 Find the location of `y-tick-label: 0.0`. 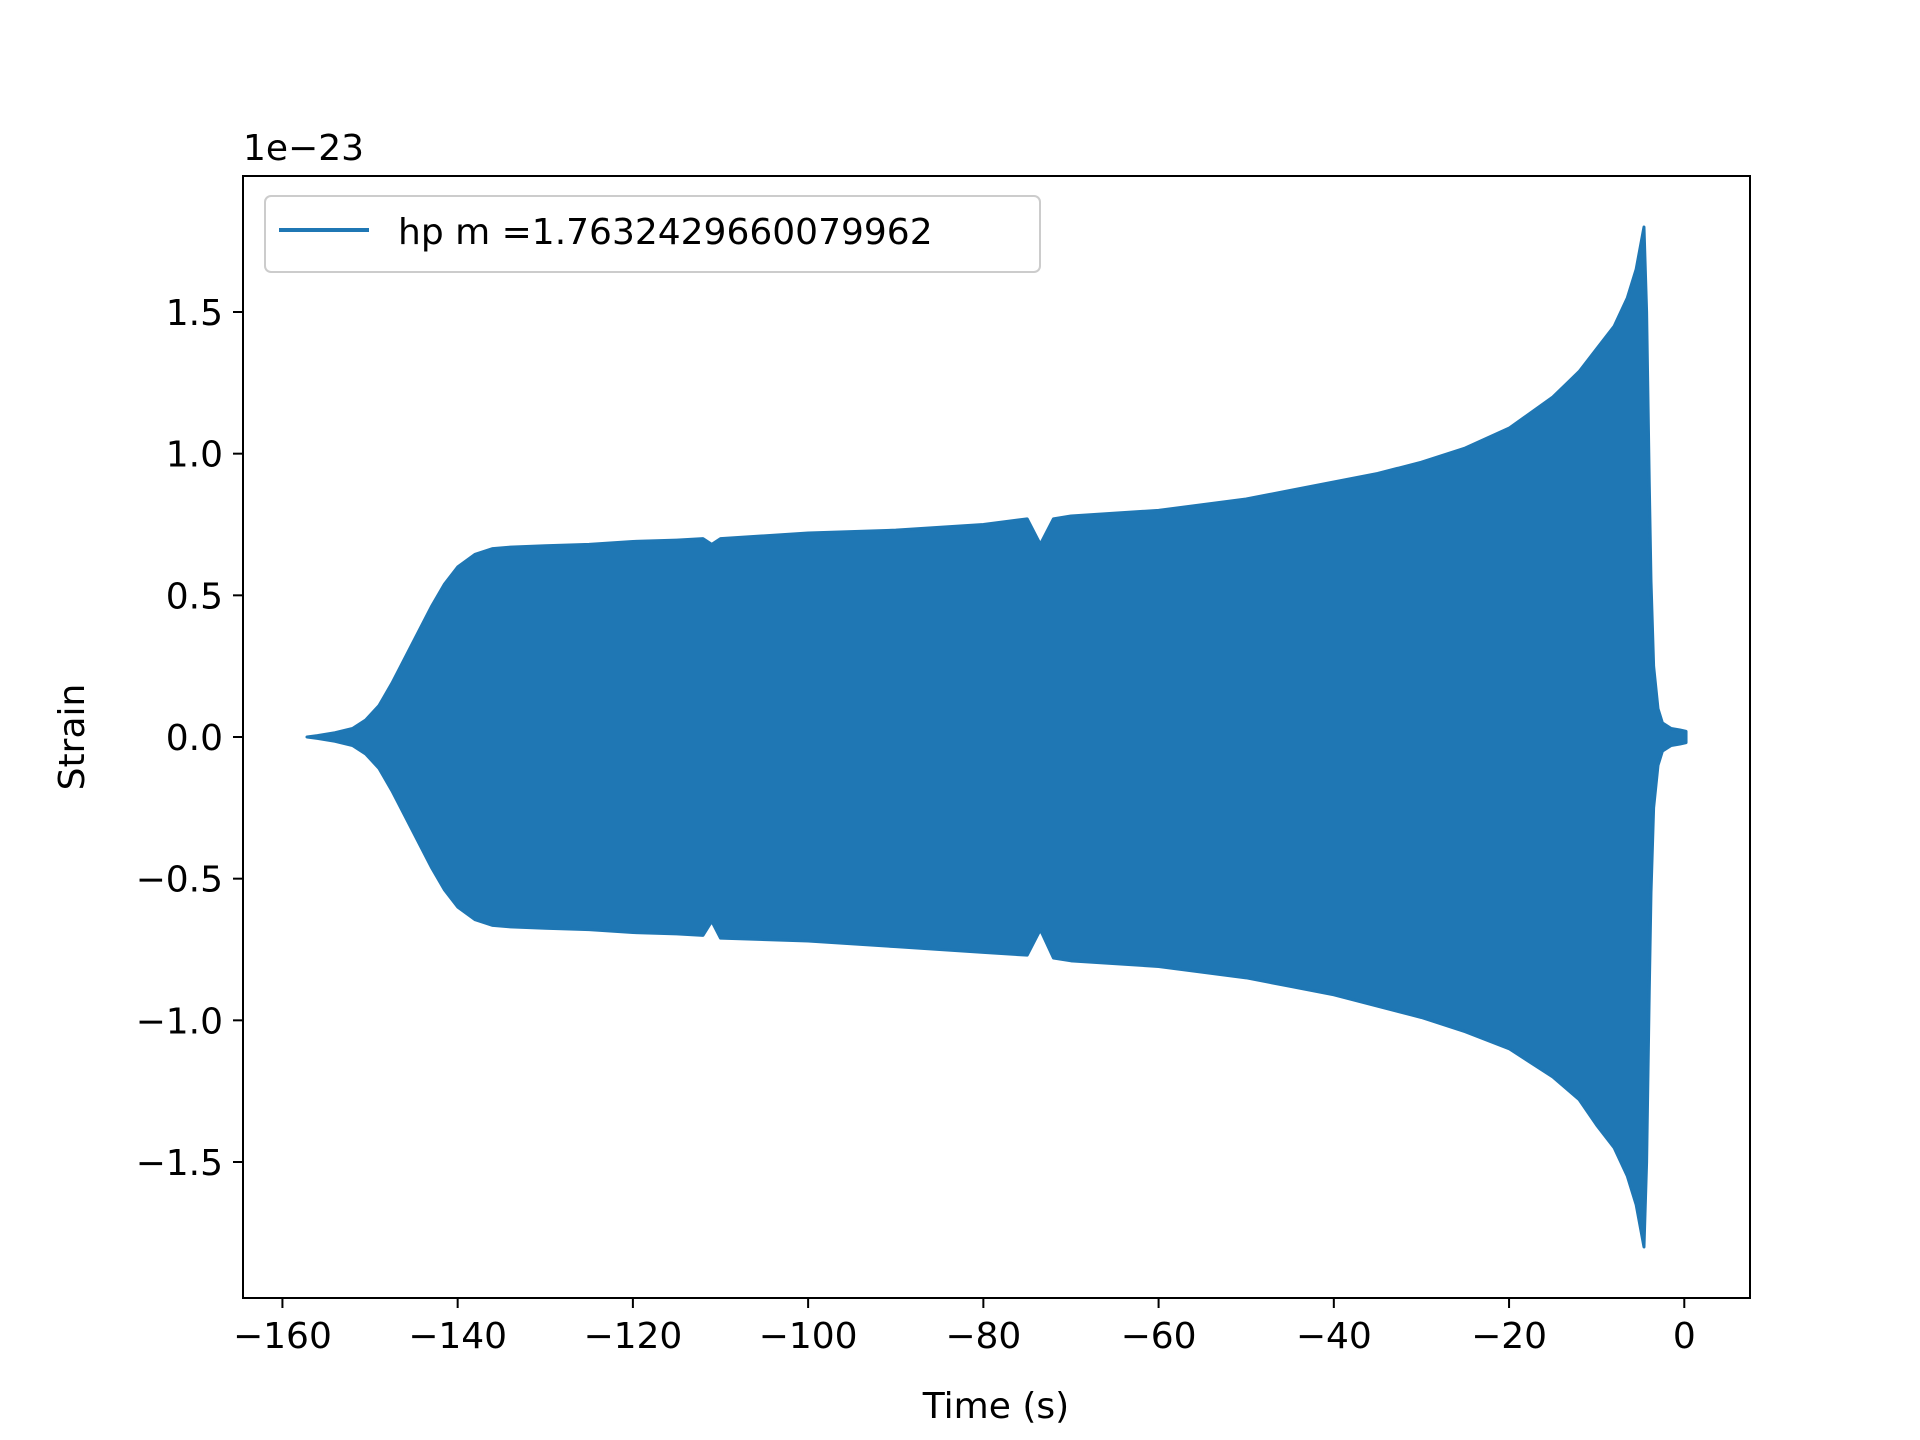

y-tick-label: 0.0 is located at coordinates (194, 738).